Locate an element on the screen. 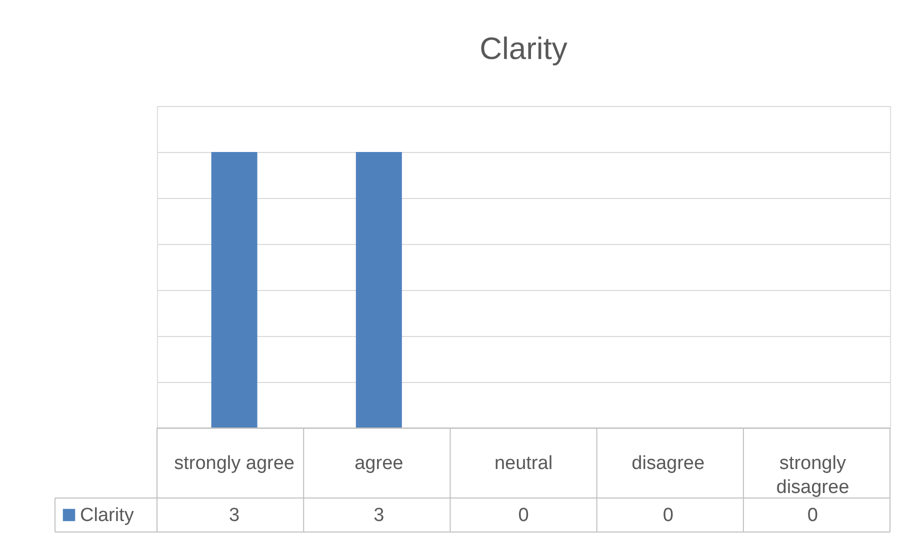  chart-title: Clarity is located at coordinates (524, 48).